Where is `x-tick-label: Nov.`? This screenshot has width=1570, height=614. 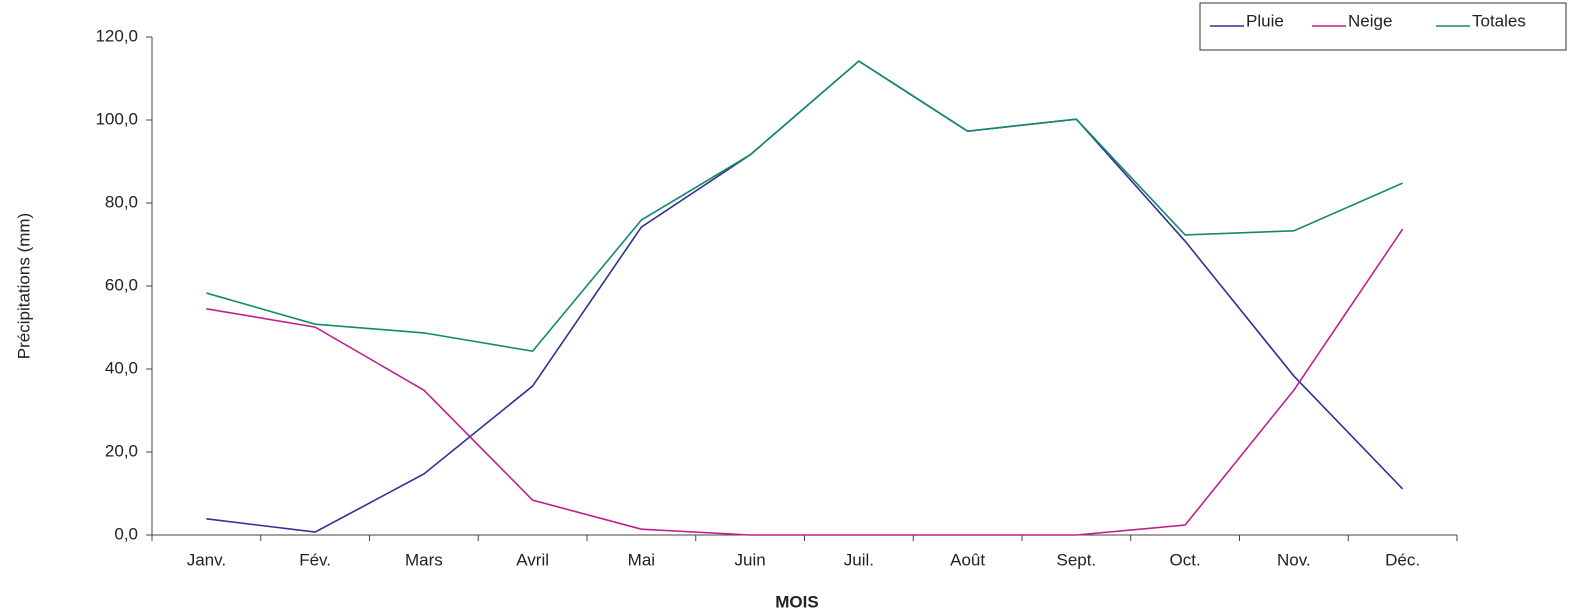 x-tick-label: Nov. is located at coordinates (1294, 559).